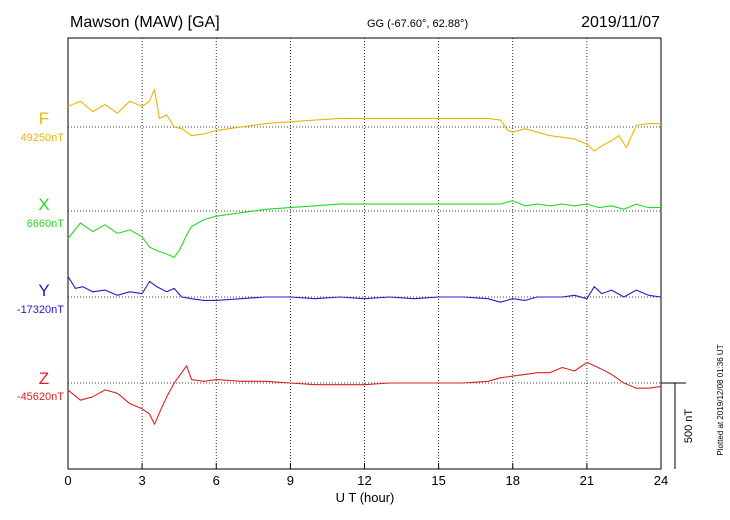 The width and height of the screenshot is (730, 520). I want to click on series-line-y, so click(364, 289).